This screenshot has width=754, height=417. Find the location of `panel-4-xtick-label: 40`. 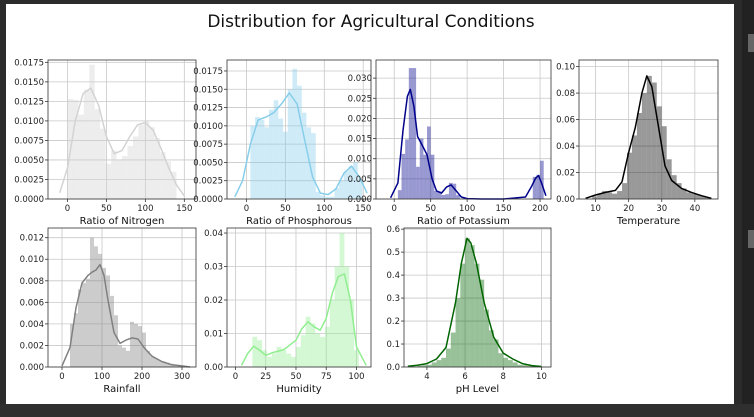

panel-4-xtick-label: 40 is located at coordinates (694, 209).